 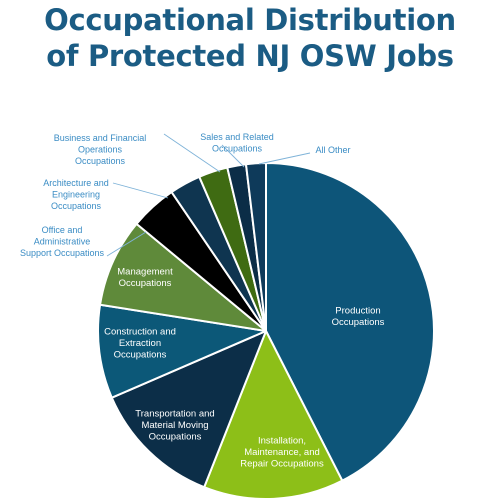 What do you see at coordinates (250, 56) in the screenshot?
I see `chart-title-line-2: of Protected NJ OSW Jobs` at bounding box center [250, 56].